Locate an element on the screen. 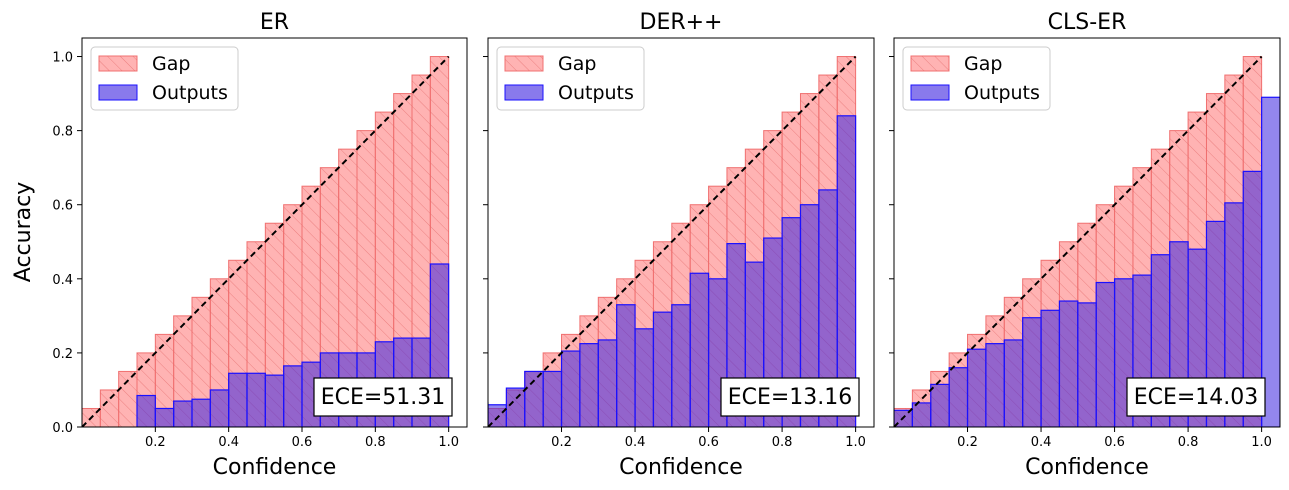  ece-label: ECE=51.31 is located at coordinates (383, 397).